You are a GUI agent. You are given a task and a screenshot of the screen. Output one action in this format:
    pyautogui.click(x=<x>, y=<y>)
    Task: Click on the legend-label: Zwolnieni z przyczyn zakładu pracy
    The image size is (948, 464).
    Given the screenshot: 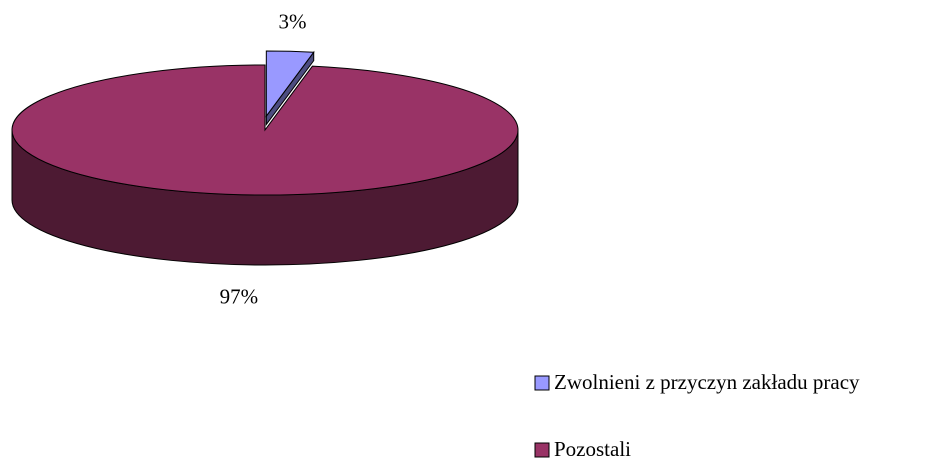 What is the action you would take?
    pyautogui.click(x=707, y=382)
    